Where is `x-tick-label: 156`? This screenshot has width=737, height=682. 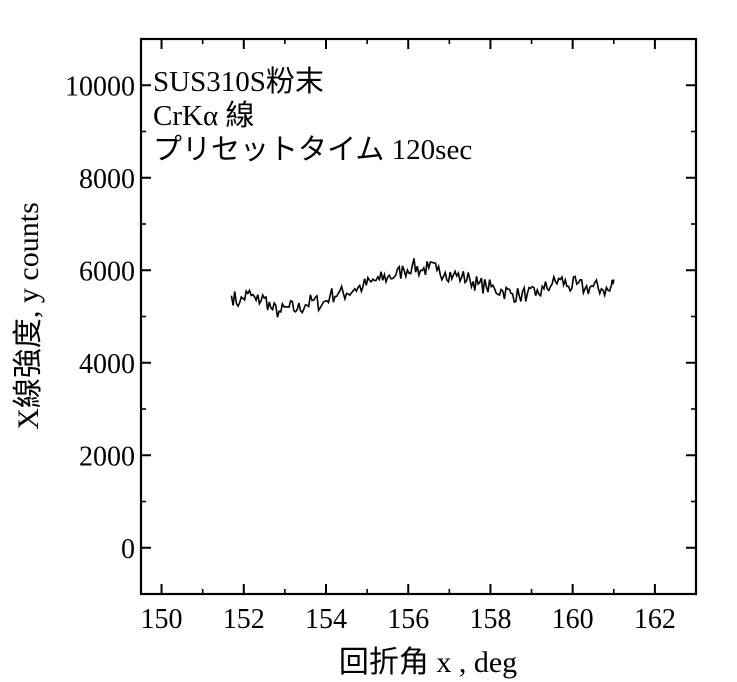
x-tick-label: 156 is located at coordinates (408, 619).